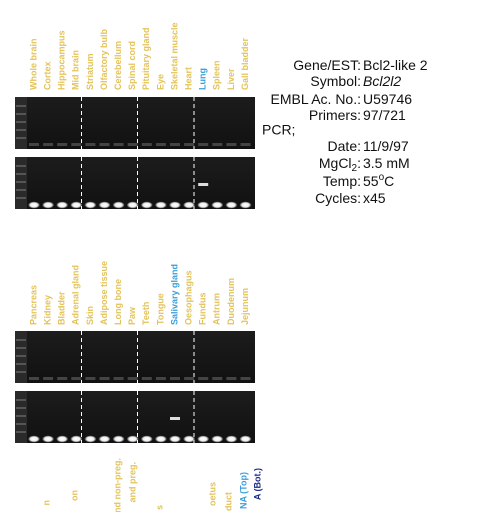 The height and width of the screenshot is (512, 484). What do you see at coordinates (132, 65) in the screenshot?
I see `lane-label: Spinal cord` at bounding box center [132, 65].